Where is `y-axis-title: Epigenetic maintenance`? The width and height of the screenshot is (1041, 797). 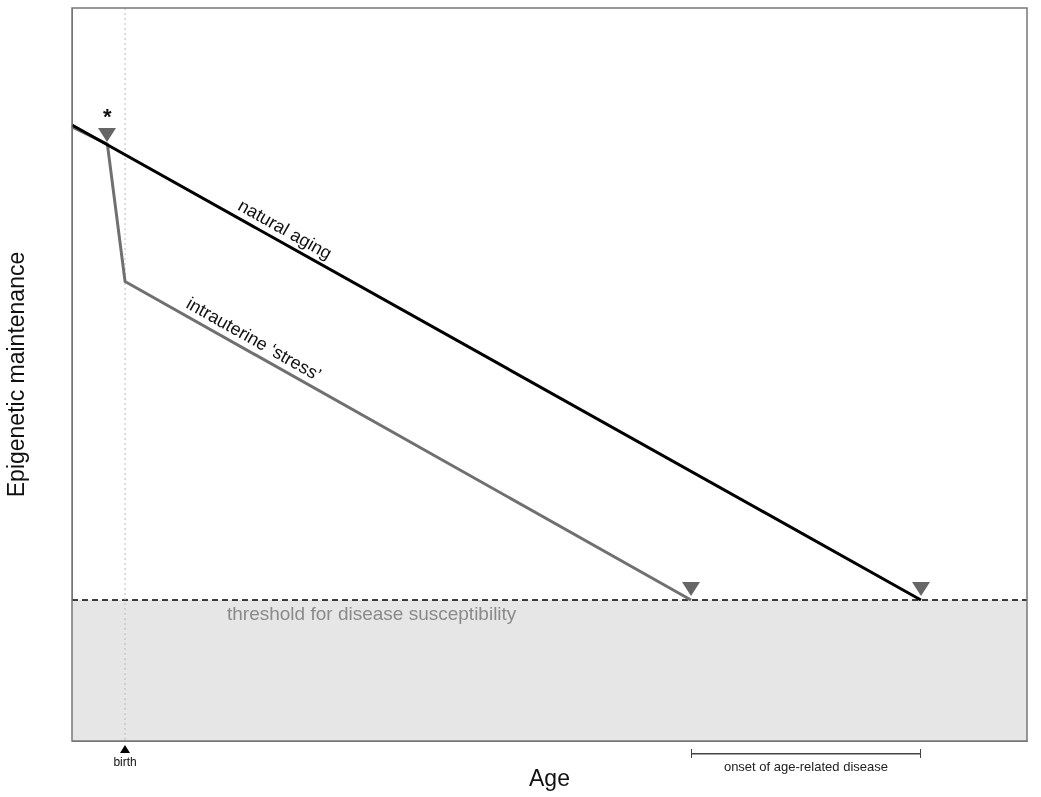
y-axis-title: Epigenetic maintenance is located at coordinates (16, 374).